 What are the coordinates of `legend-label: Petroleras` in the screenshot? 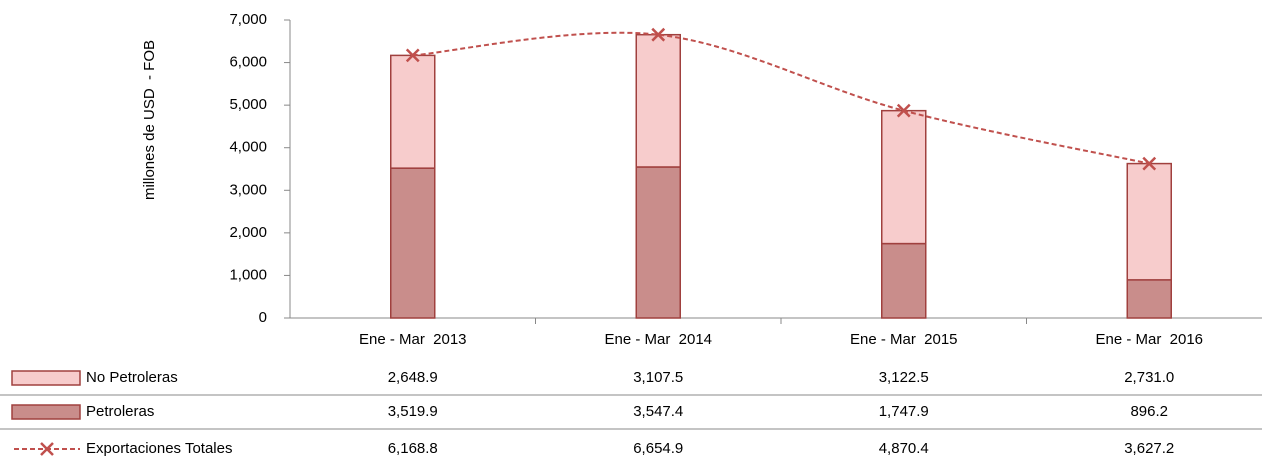 It's located at (120, 411).